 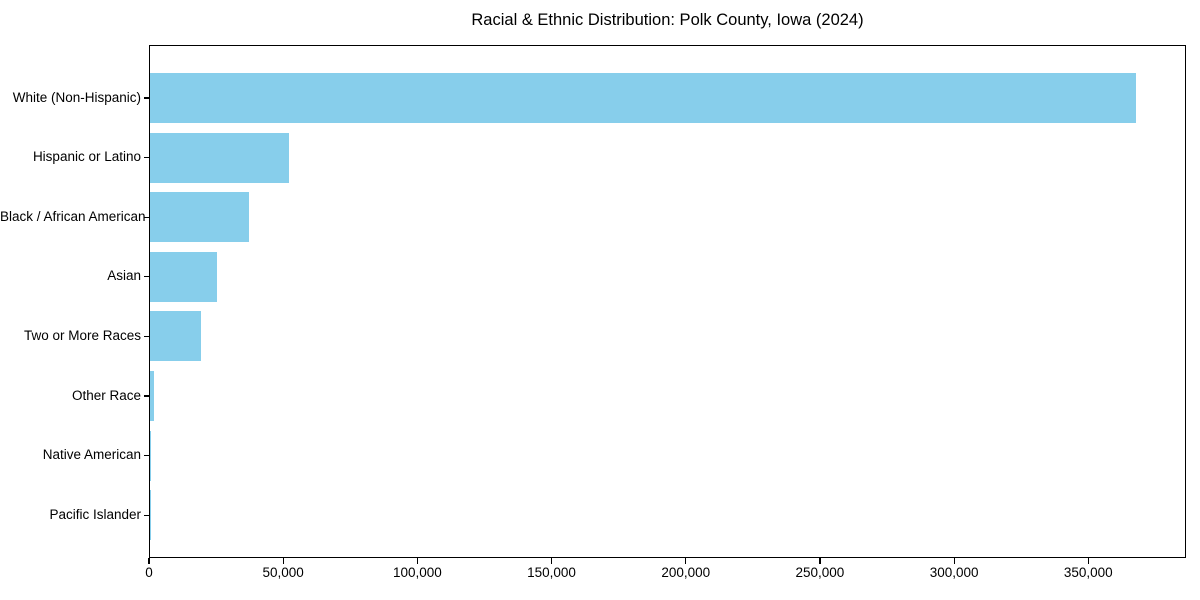 I want to click on x-axis-tick-label: 100,000, so click(x=417, y=572).